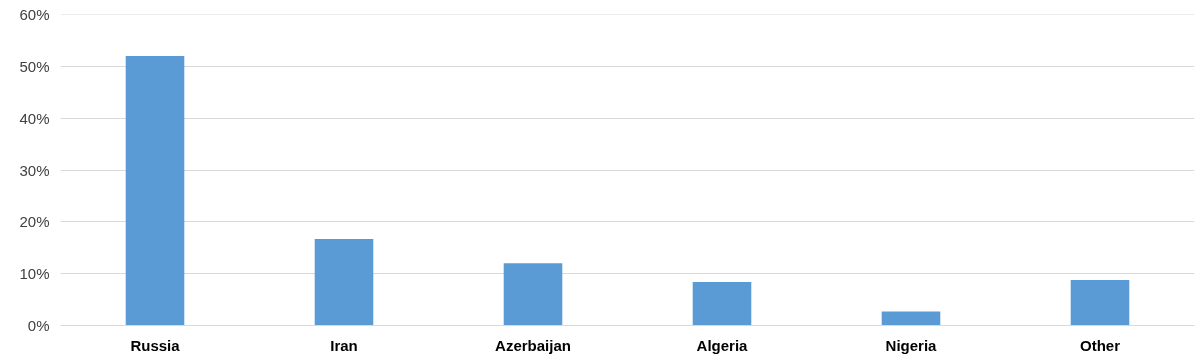  Describe the element at coordinates (155, 345) in the screenshot. I see `x-tick-label: Russia` at that location.